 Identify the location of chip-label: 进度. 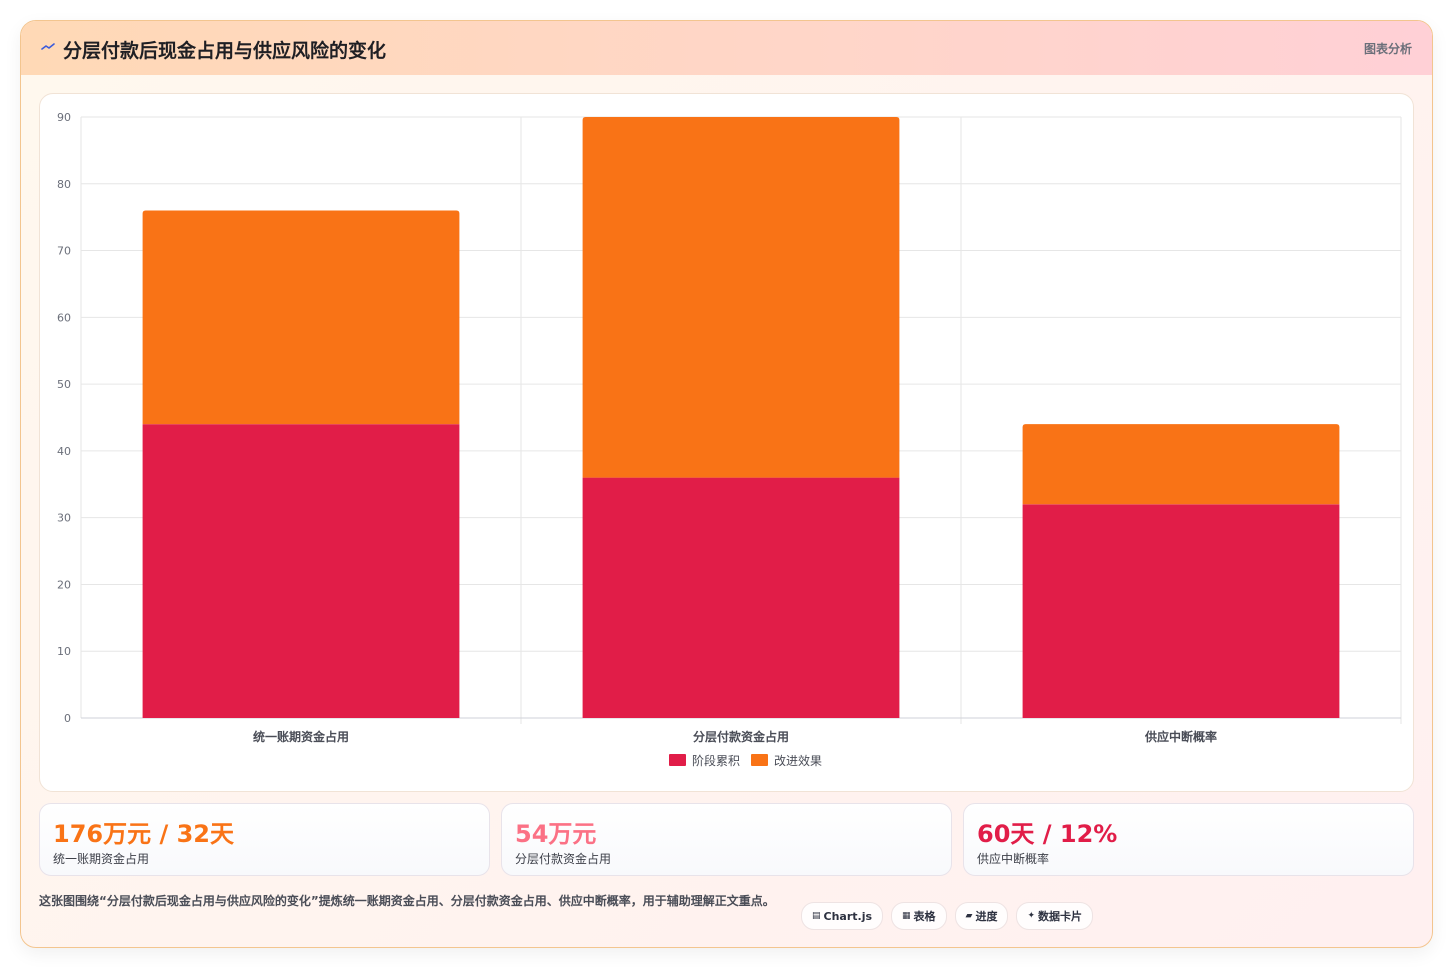
(986, 916).